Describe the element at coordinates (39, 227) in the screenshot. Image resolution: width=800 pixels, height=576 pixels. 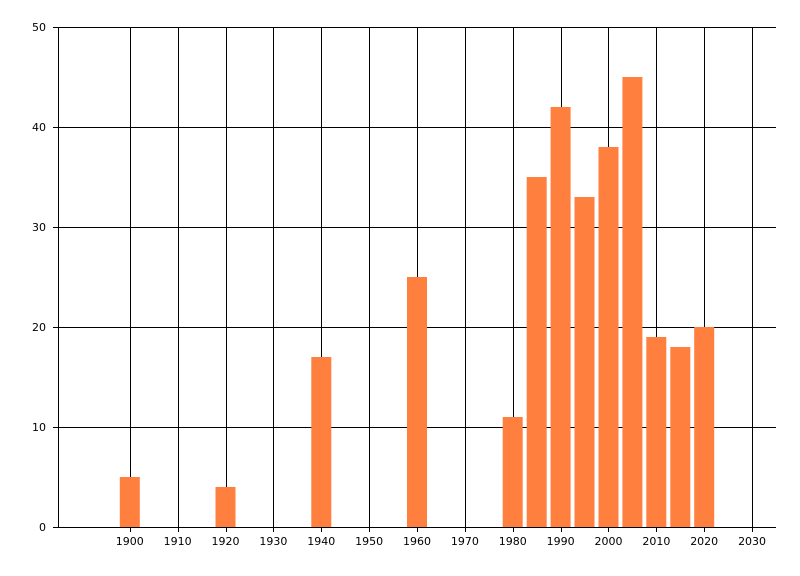
I see `y-tick-label: 30` at that location.